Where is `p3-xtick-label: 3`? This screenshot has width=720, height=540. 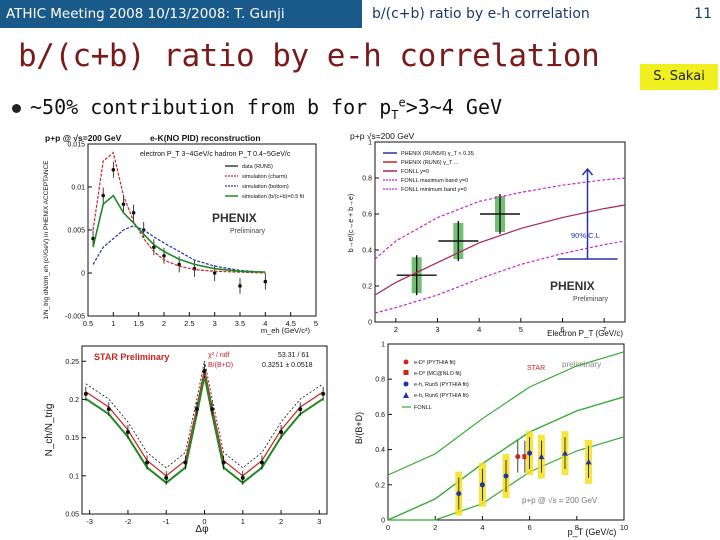
p3-xtick-label: 3 is located at coordinates (319, 521).